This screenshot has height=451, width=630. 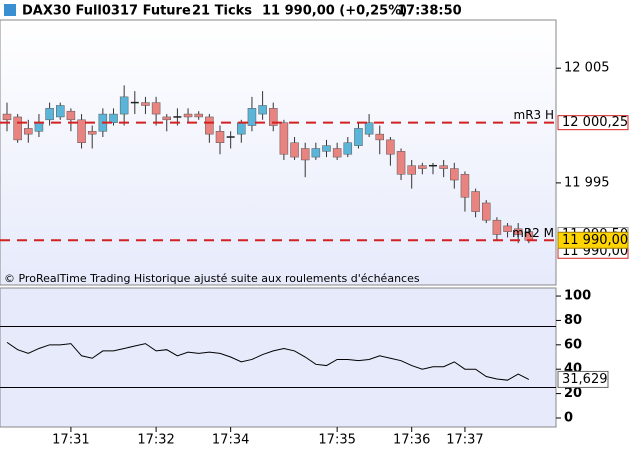 I want to click on instrument-icon, so click(x=10, y=10).